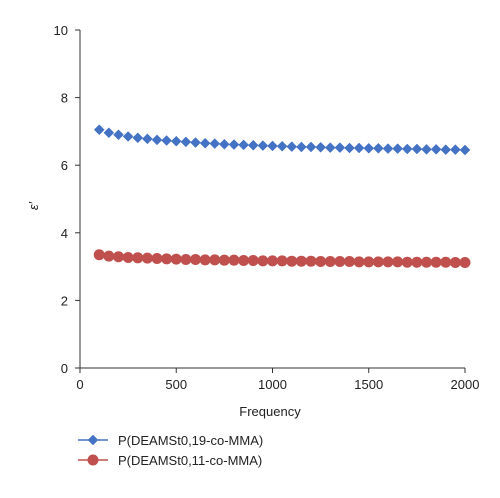 The width and height of the screenshot is (500, 498). What do you see at coordinates (465, 384) in the screenshot?
I see `x-tick-label: 2000` at bounding box center [465, 384].